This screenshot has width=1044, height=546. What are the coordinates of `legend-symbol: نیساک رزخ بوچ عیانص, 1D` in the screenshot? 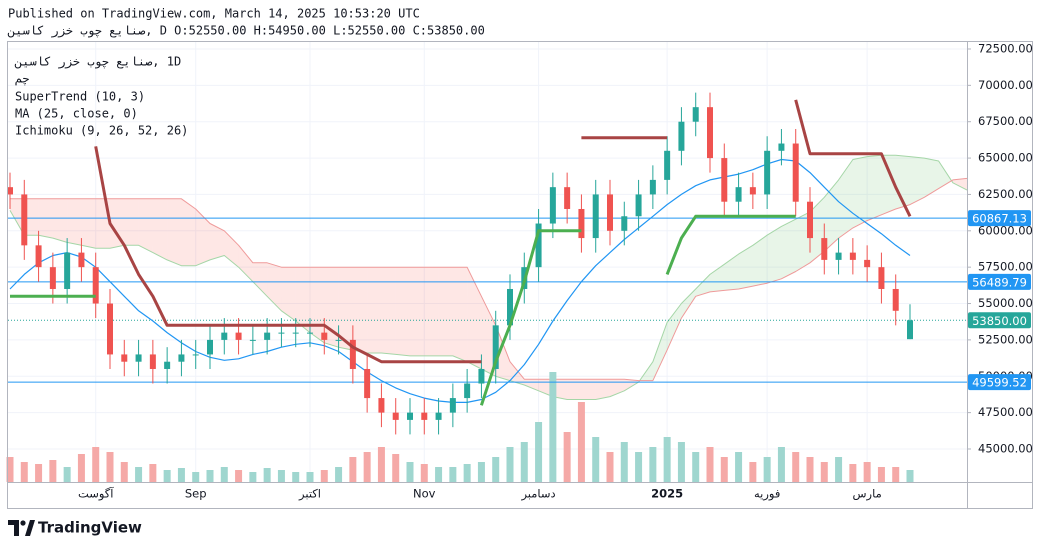 It's located at (97, 62).